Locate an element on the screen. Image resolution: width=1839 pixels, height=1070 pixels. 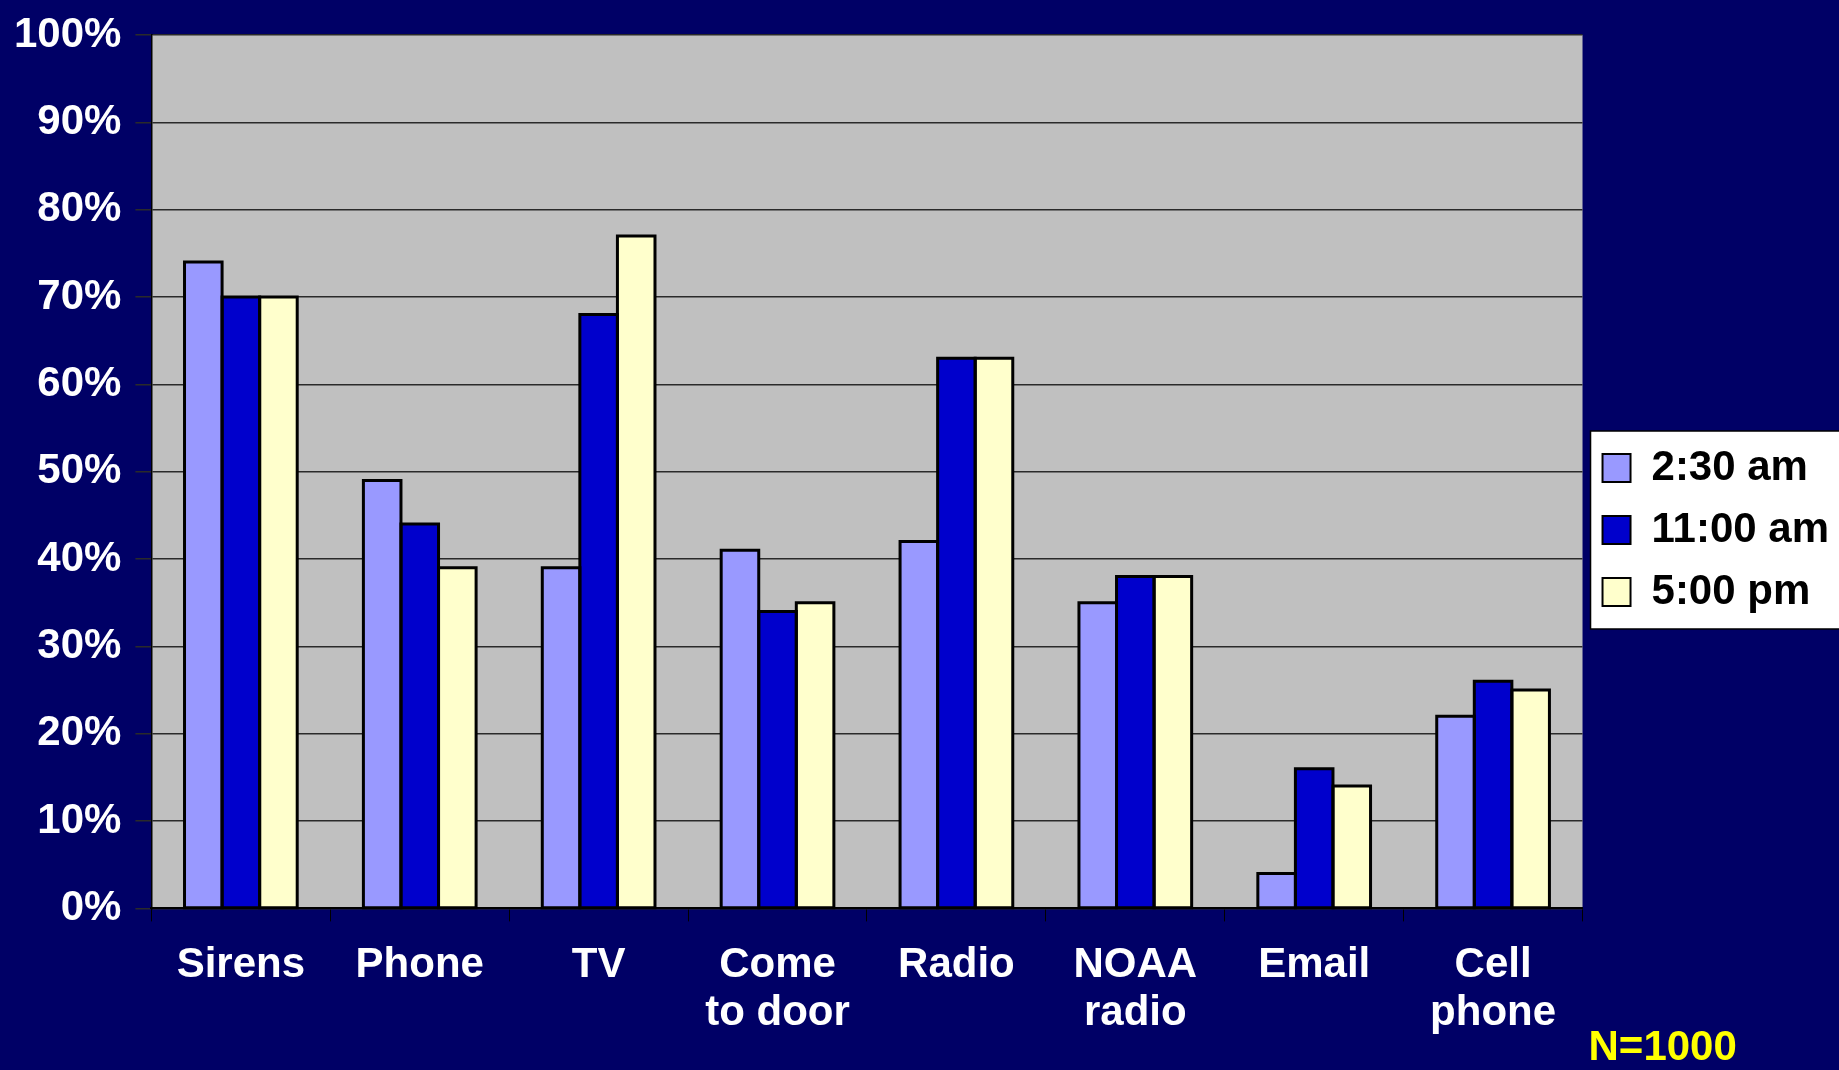
legend-label: 5:00 pm is located at coordinates (1731, 589).